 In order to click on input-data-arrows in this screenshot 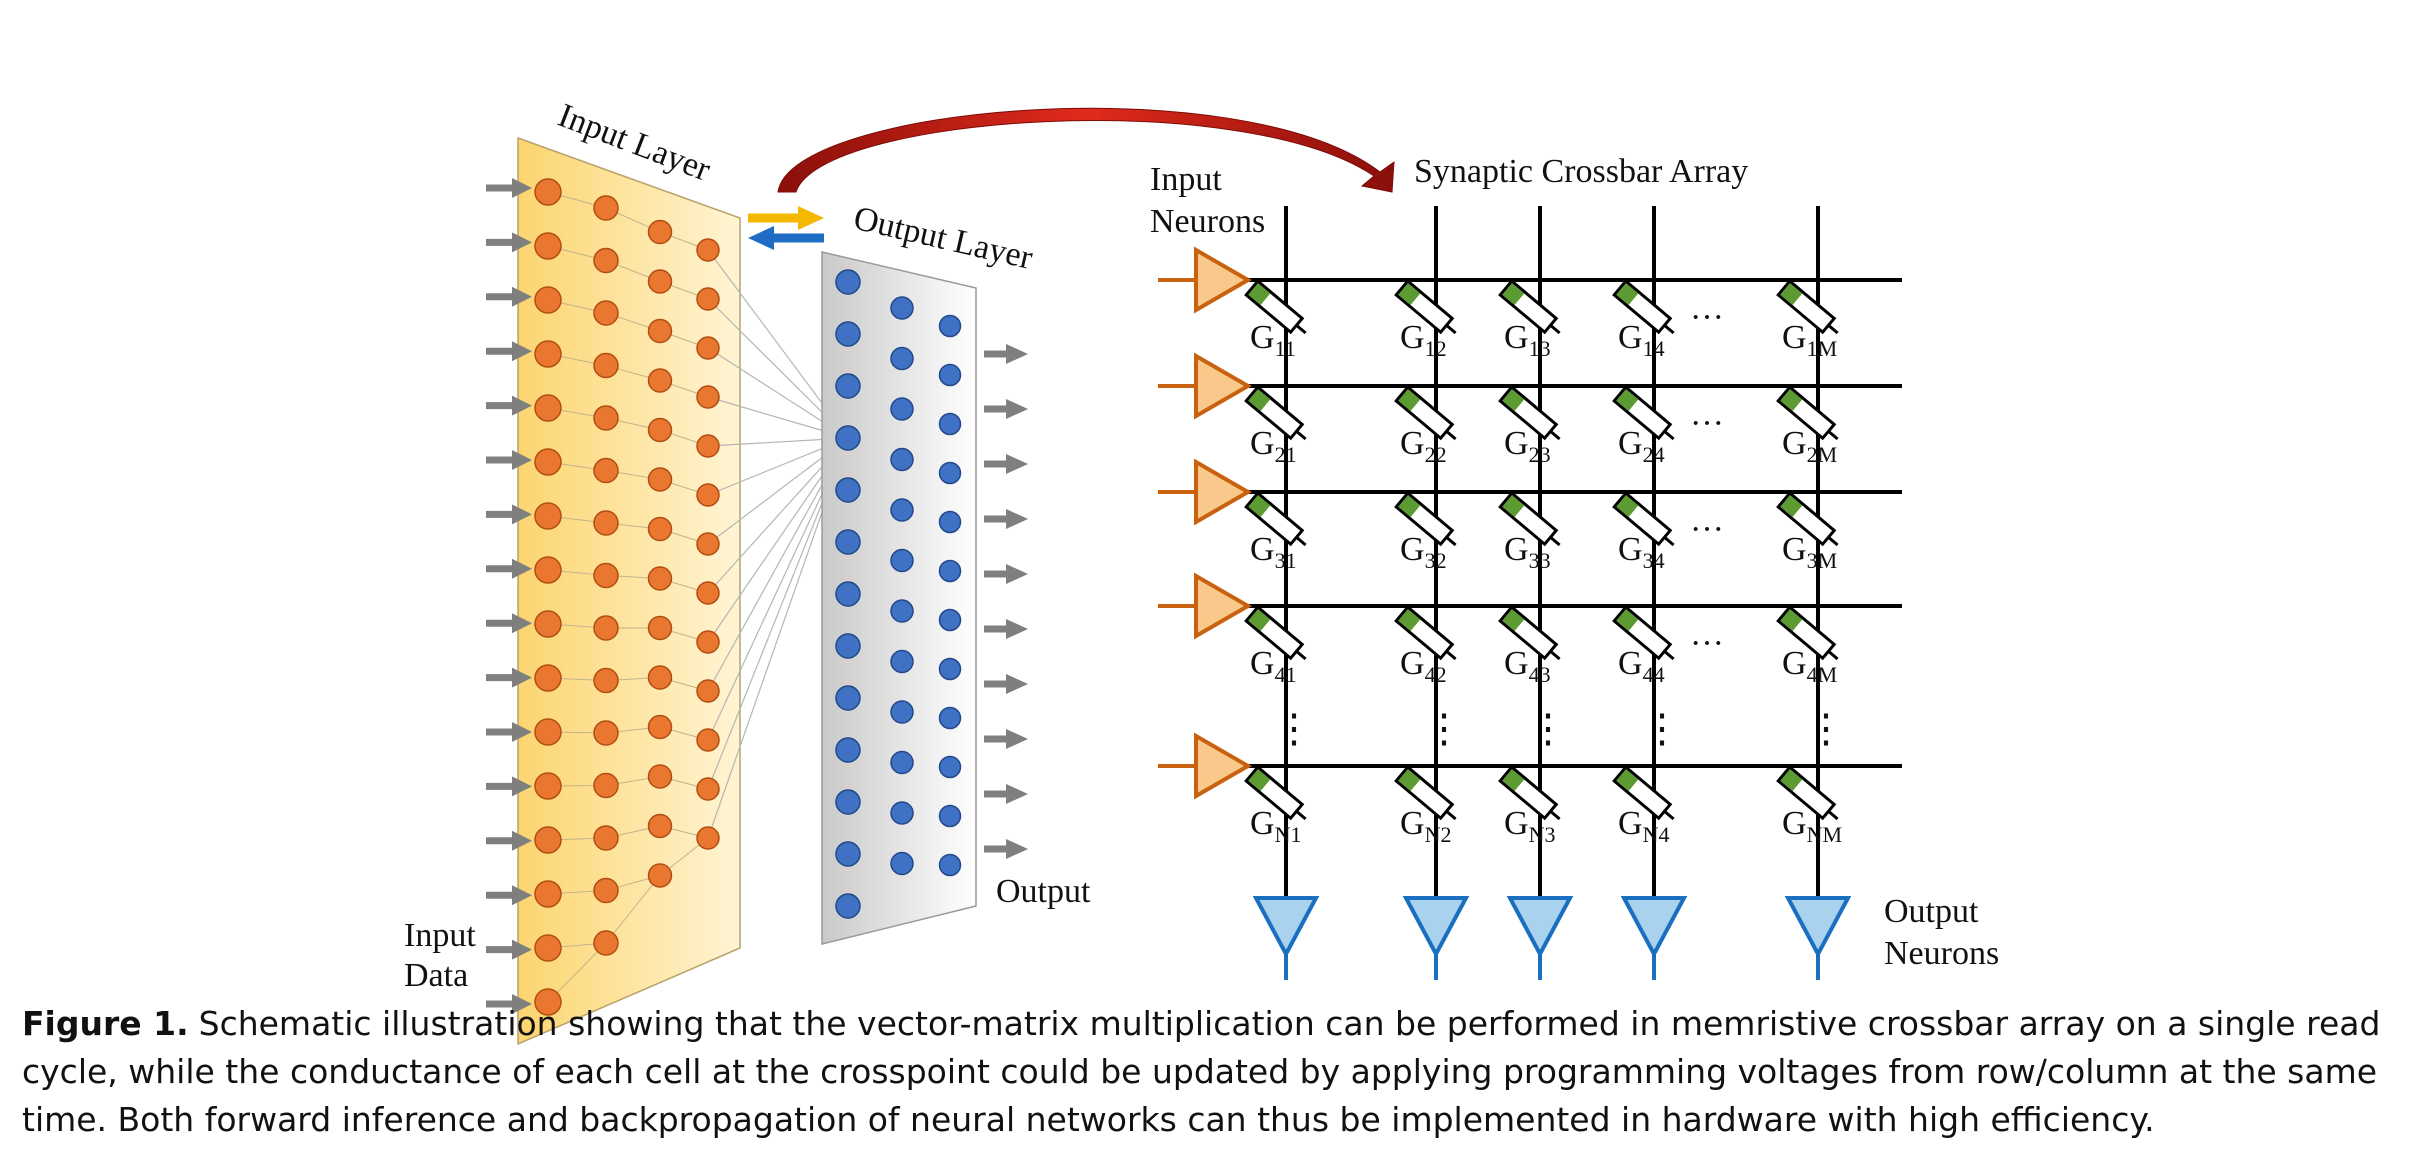, I will do `click(509, 596)`.